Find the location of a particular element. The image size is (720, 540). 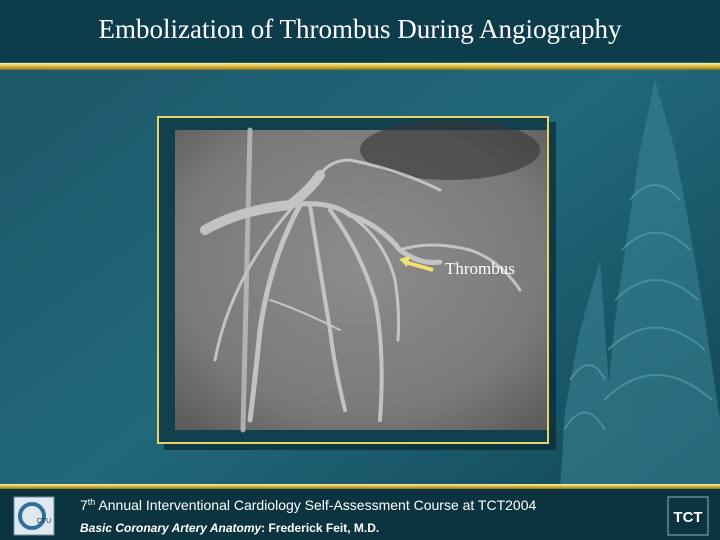

footer-number: 7 is located at coordinates (84, 505).